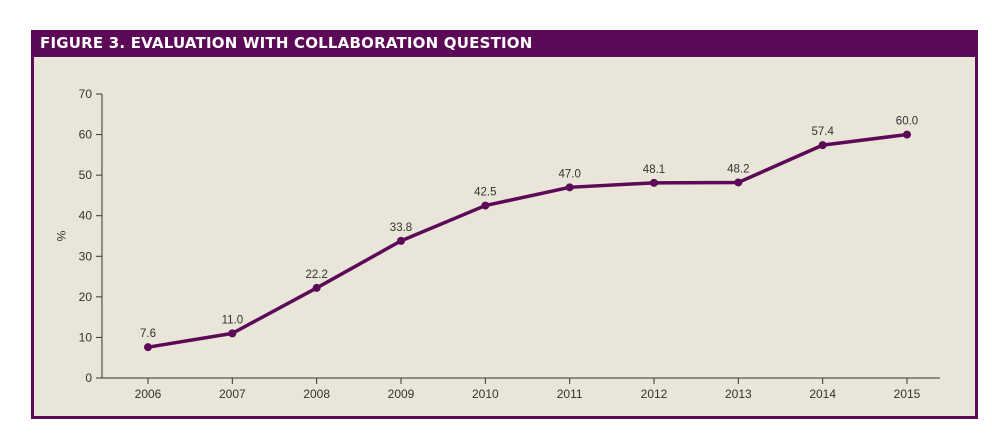  I want to click on y-tick-label: 40, so click(86, 216).